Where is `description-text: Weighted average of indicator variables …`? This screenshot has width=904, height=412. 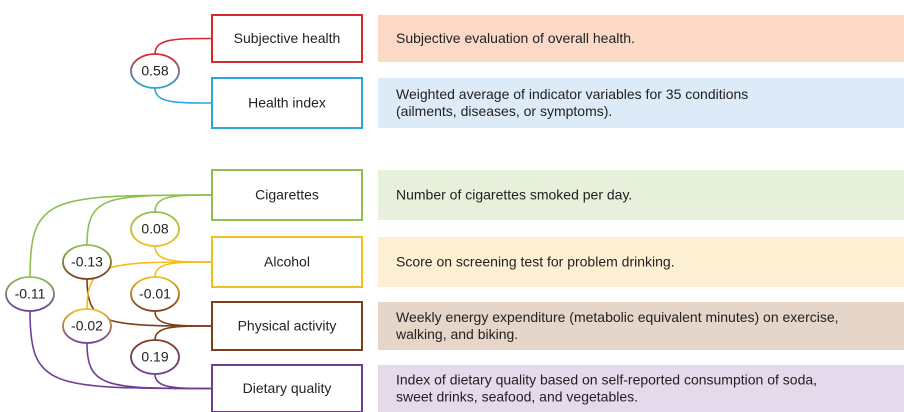 description-text: Weighted average of indicator variables … is located at coordinates (572, 94).